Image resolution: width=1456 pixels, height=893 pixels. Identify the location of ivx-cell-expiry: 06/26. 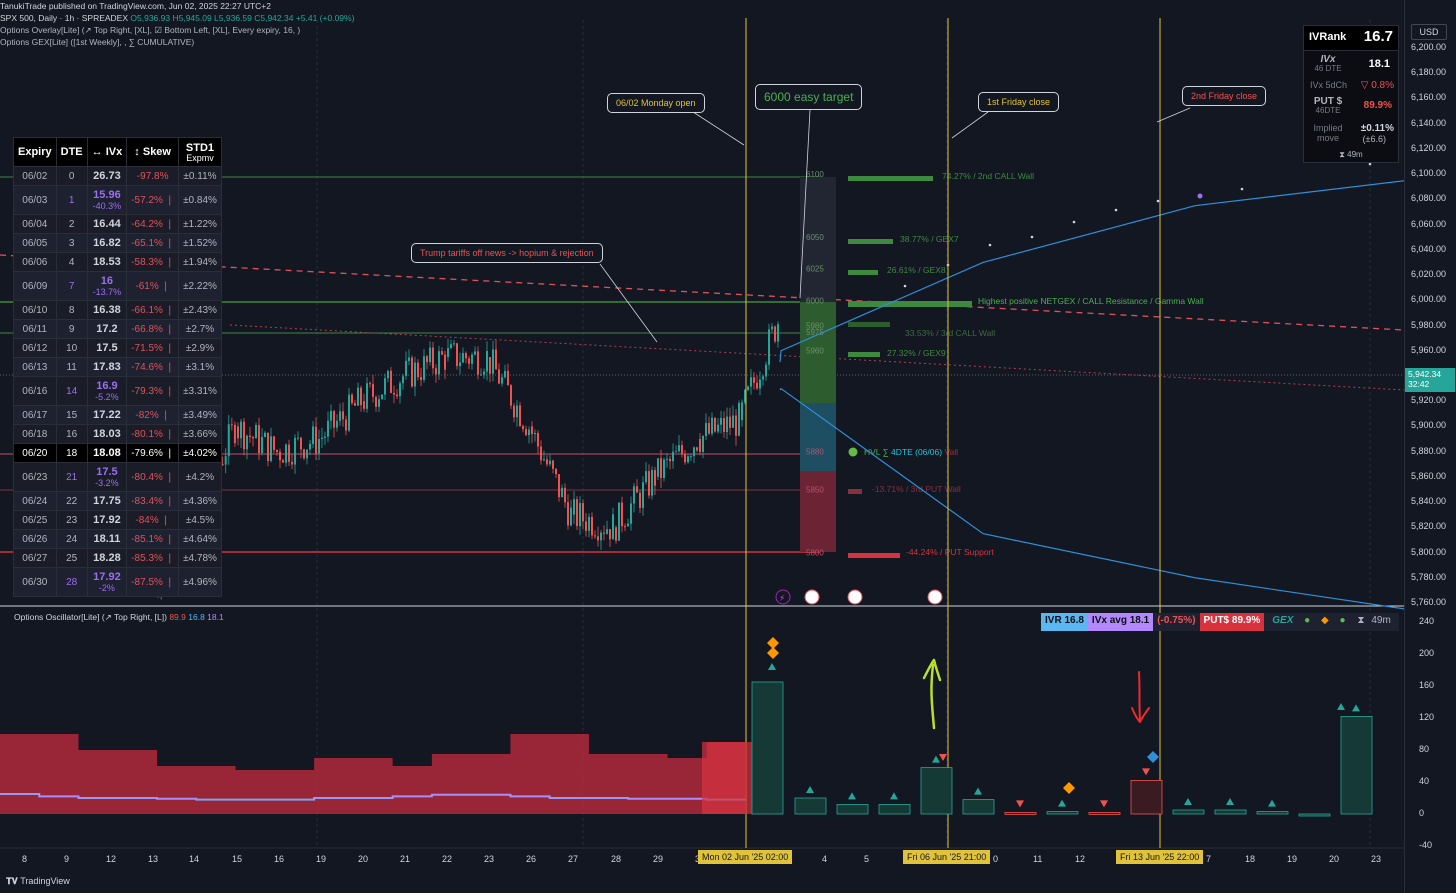
(35, 539).